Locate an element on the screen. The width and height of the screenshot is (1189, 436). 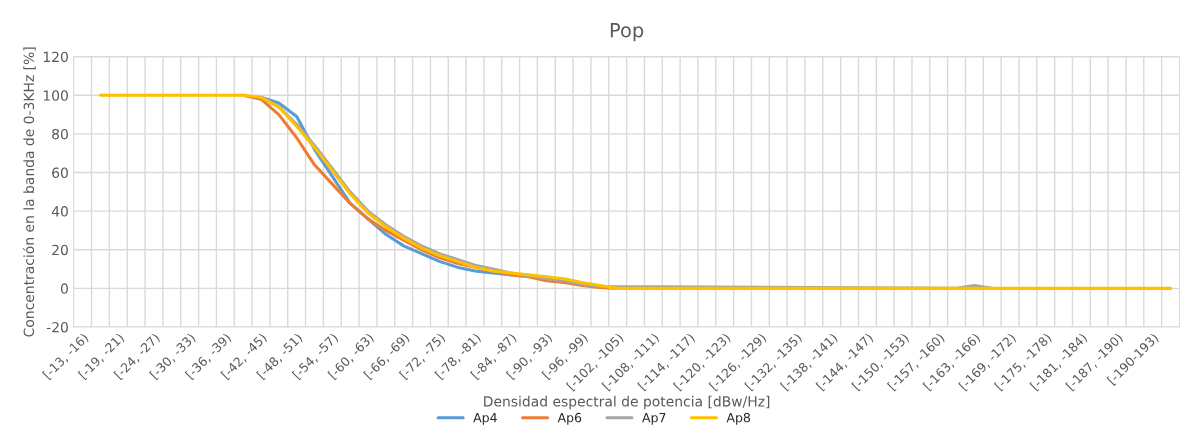
y-tick-label: 20 is located at coordinates (60, 250).